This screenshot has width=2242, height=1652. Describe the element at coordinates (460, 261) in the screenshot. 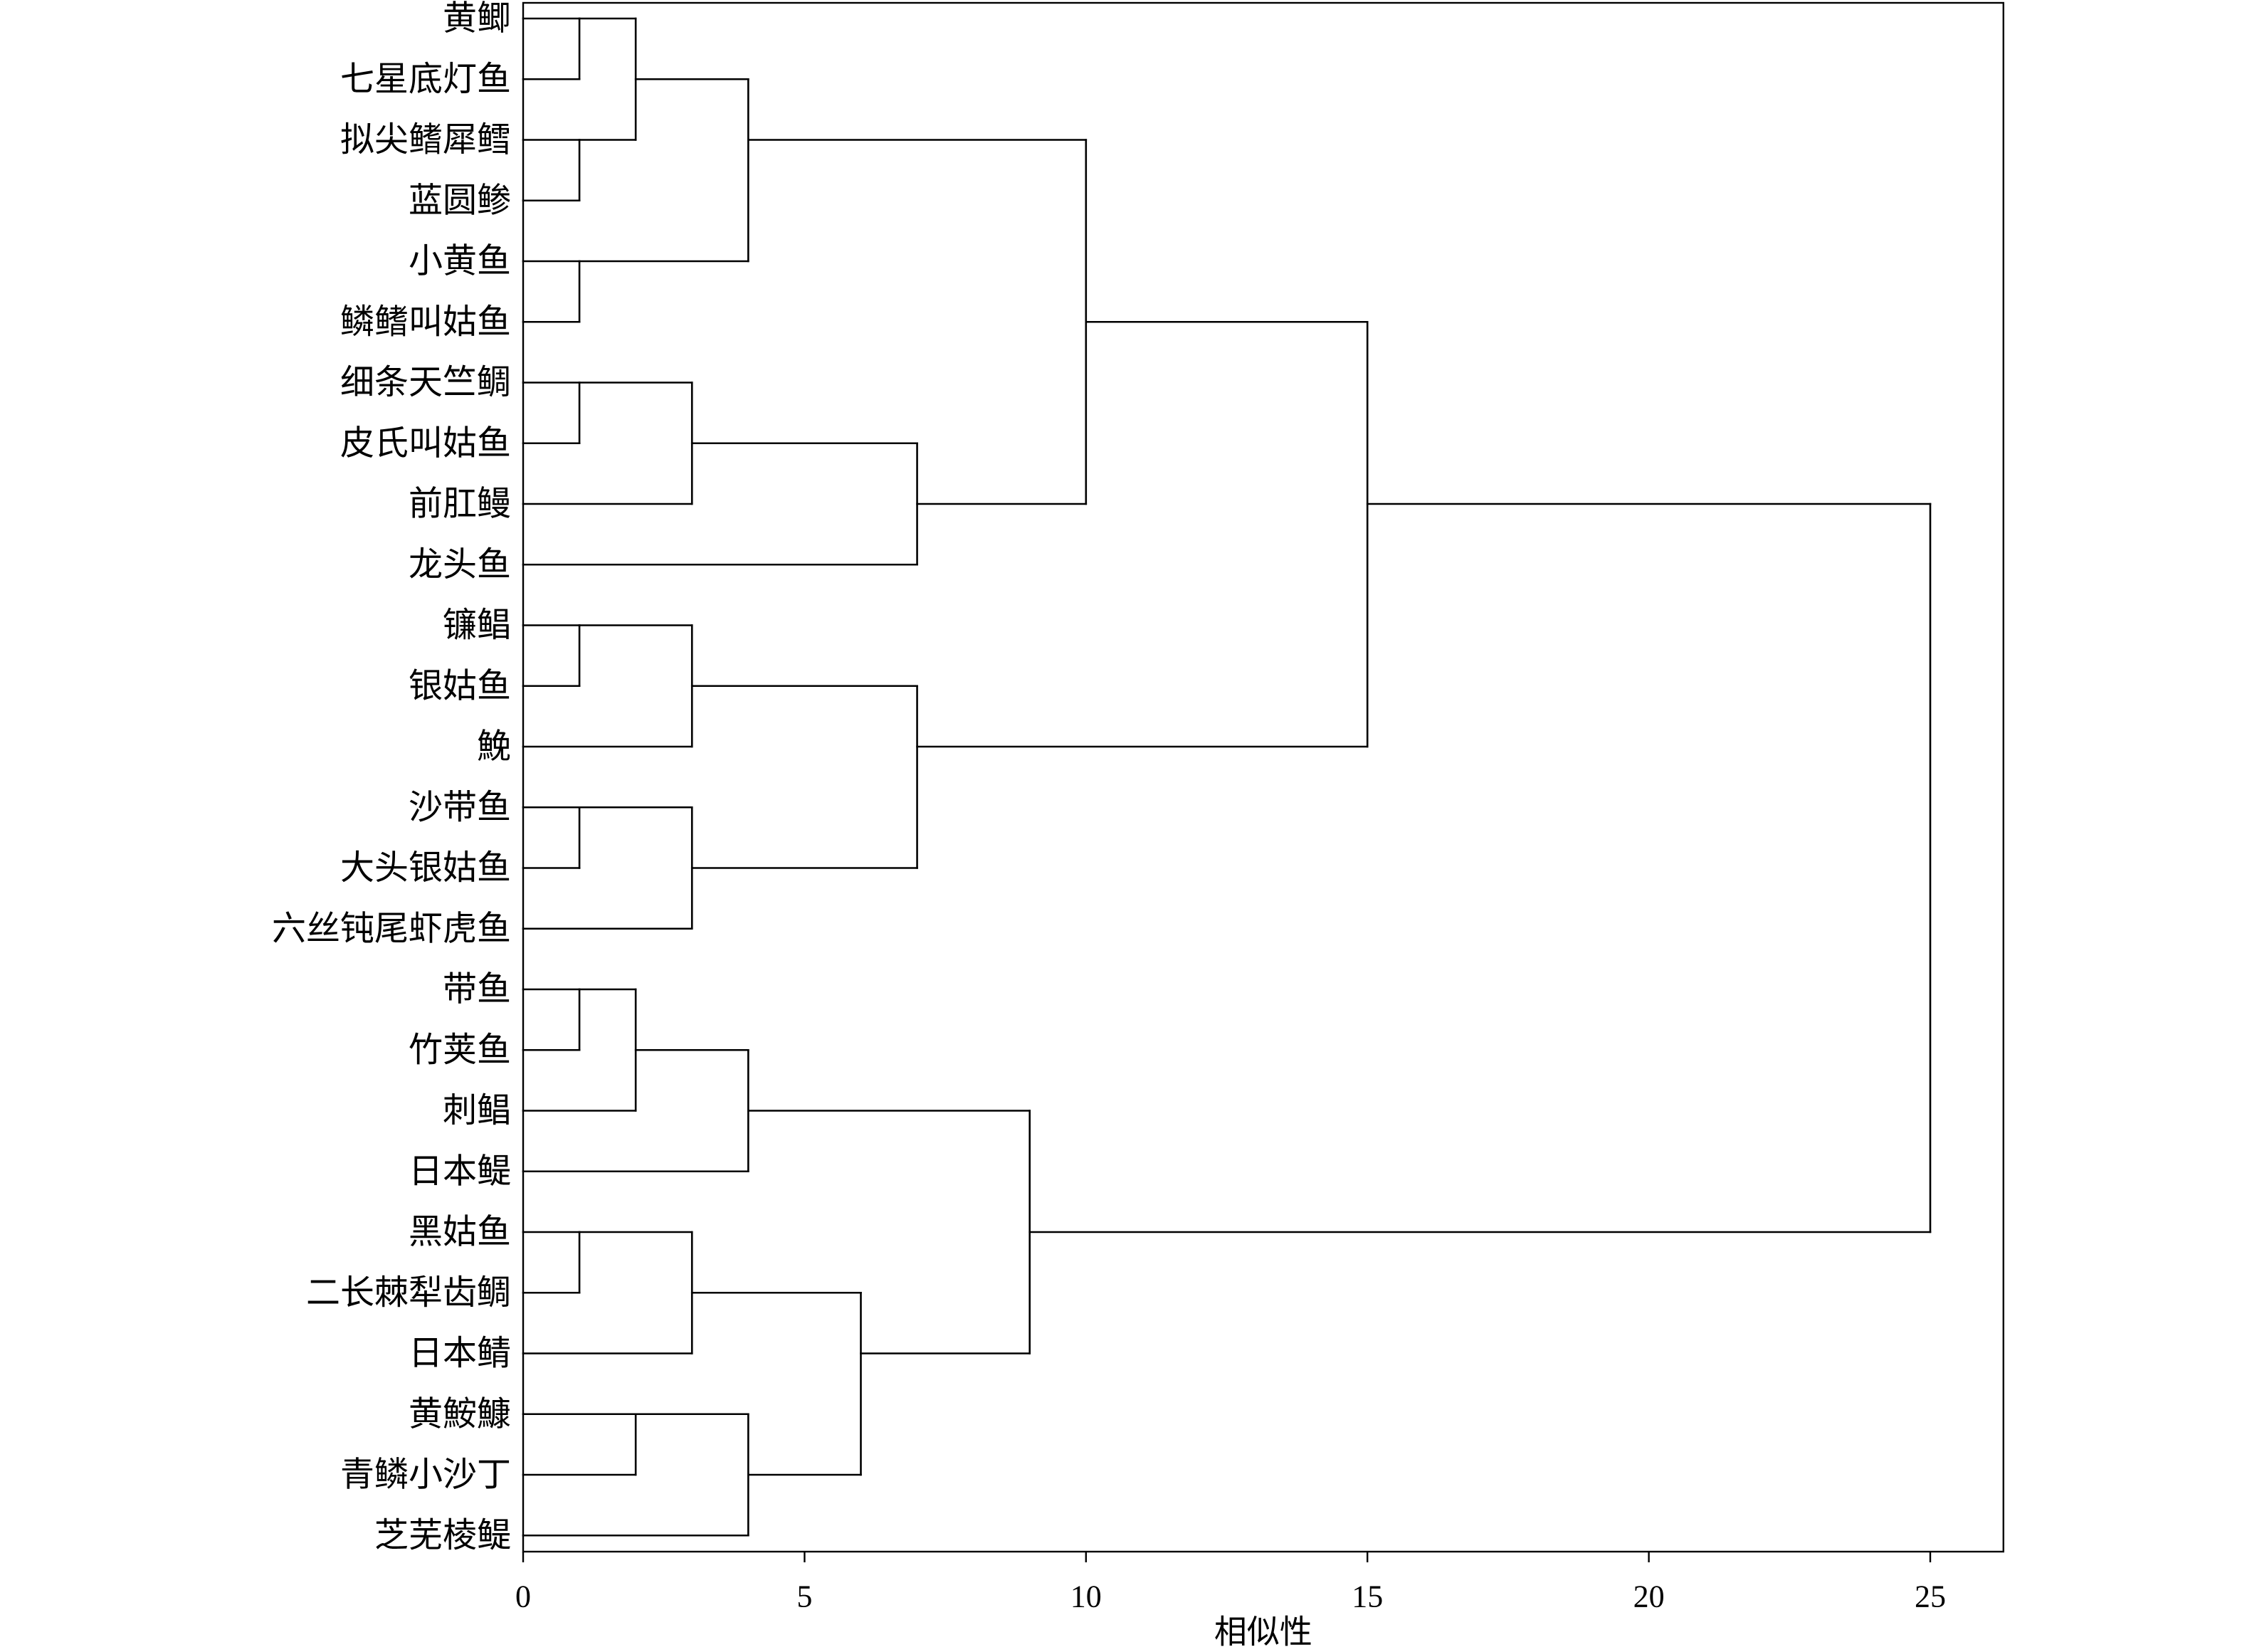

I see `leaf-label: 小黄鱼` at that location.